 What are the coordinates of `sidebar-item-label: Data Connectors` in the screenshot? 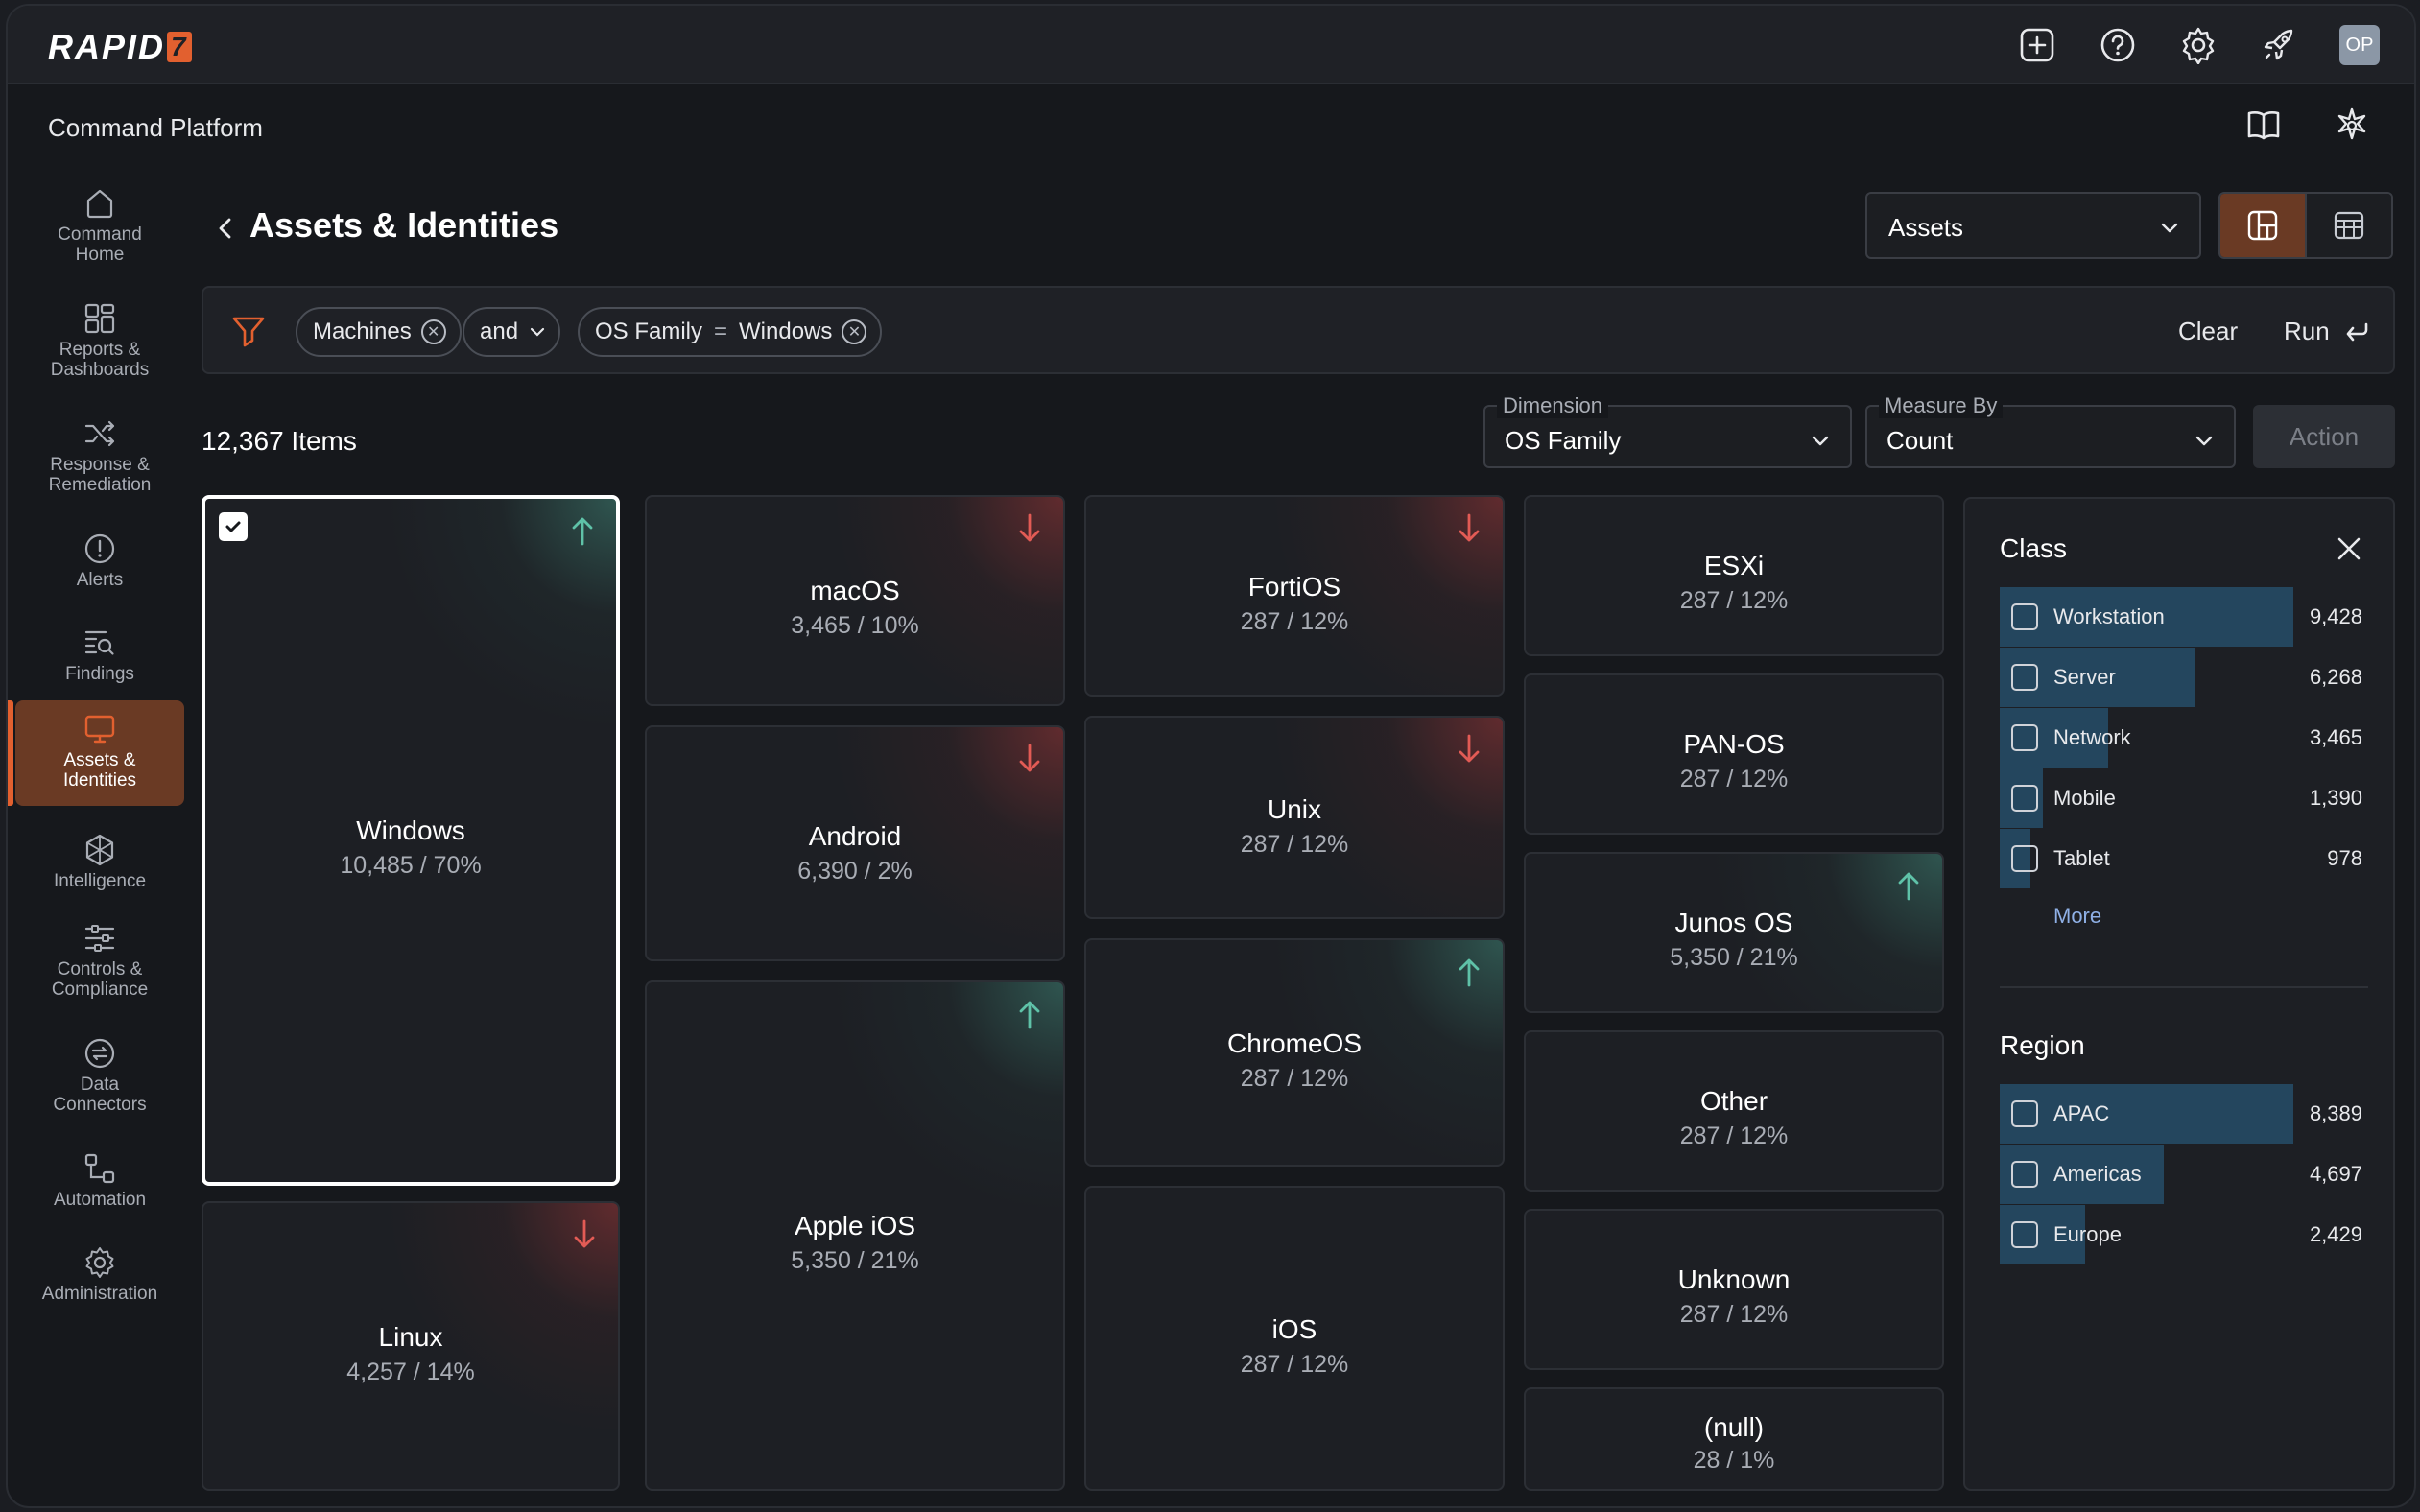 It's located at (100, 1095).